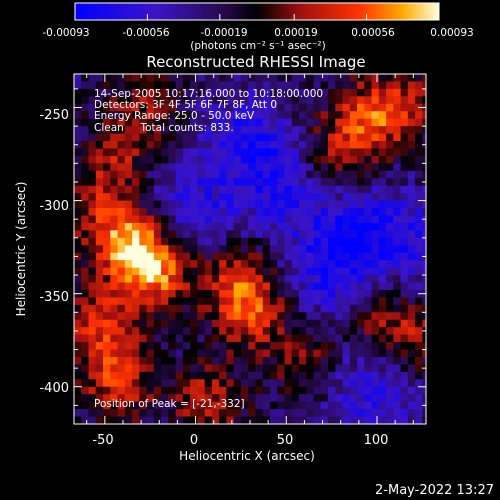 The image size is (500, 500). What do you see at coordinates (54, 297) in the screenshot?
I see `y-tick-label: -350` at bounding box center [54, 297].